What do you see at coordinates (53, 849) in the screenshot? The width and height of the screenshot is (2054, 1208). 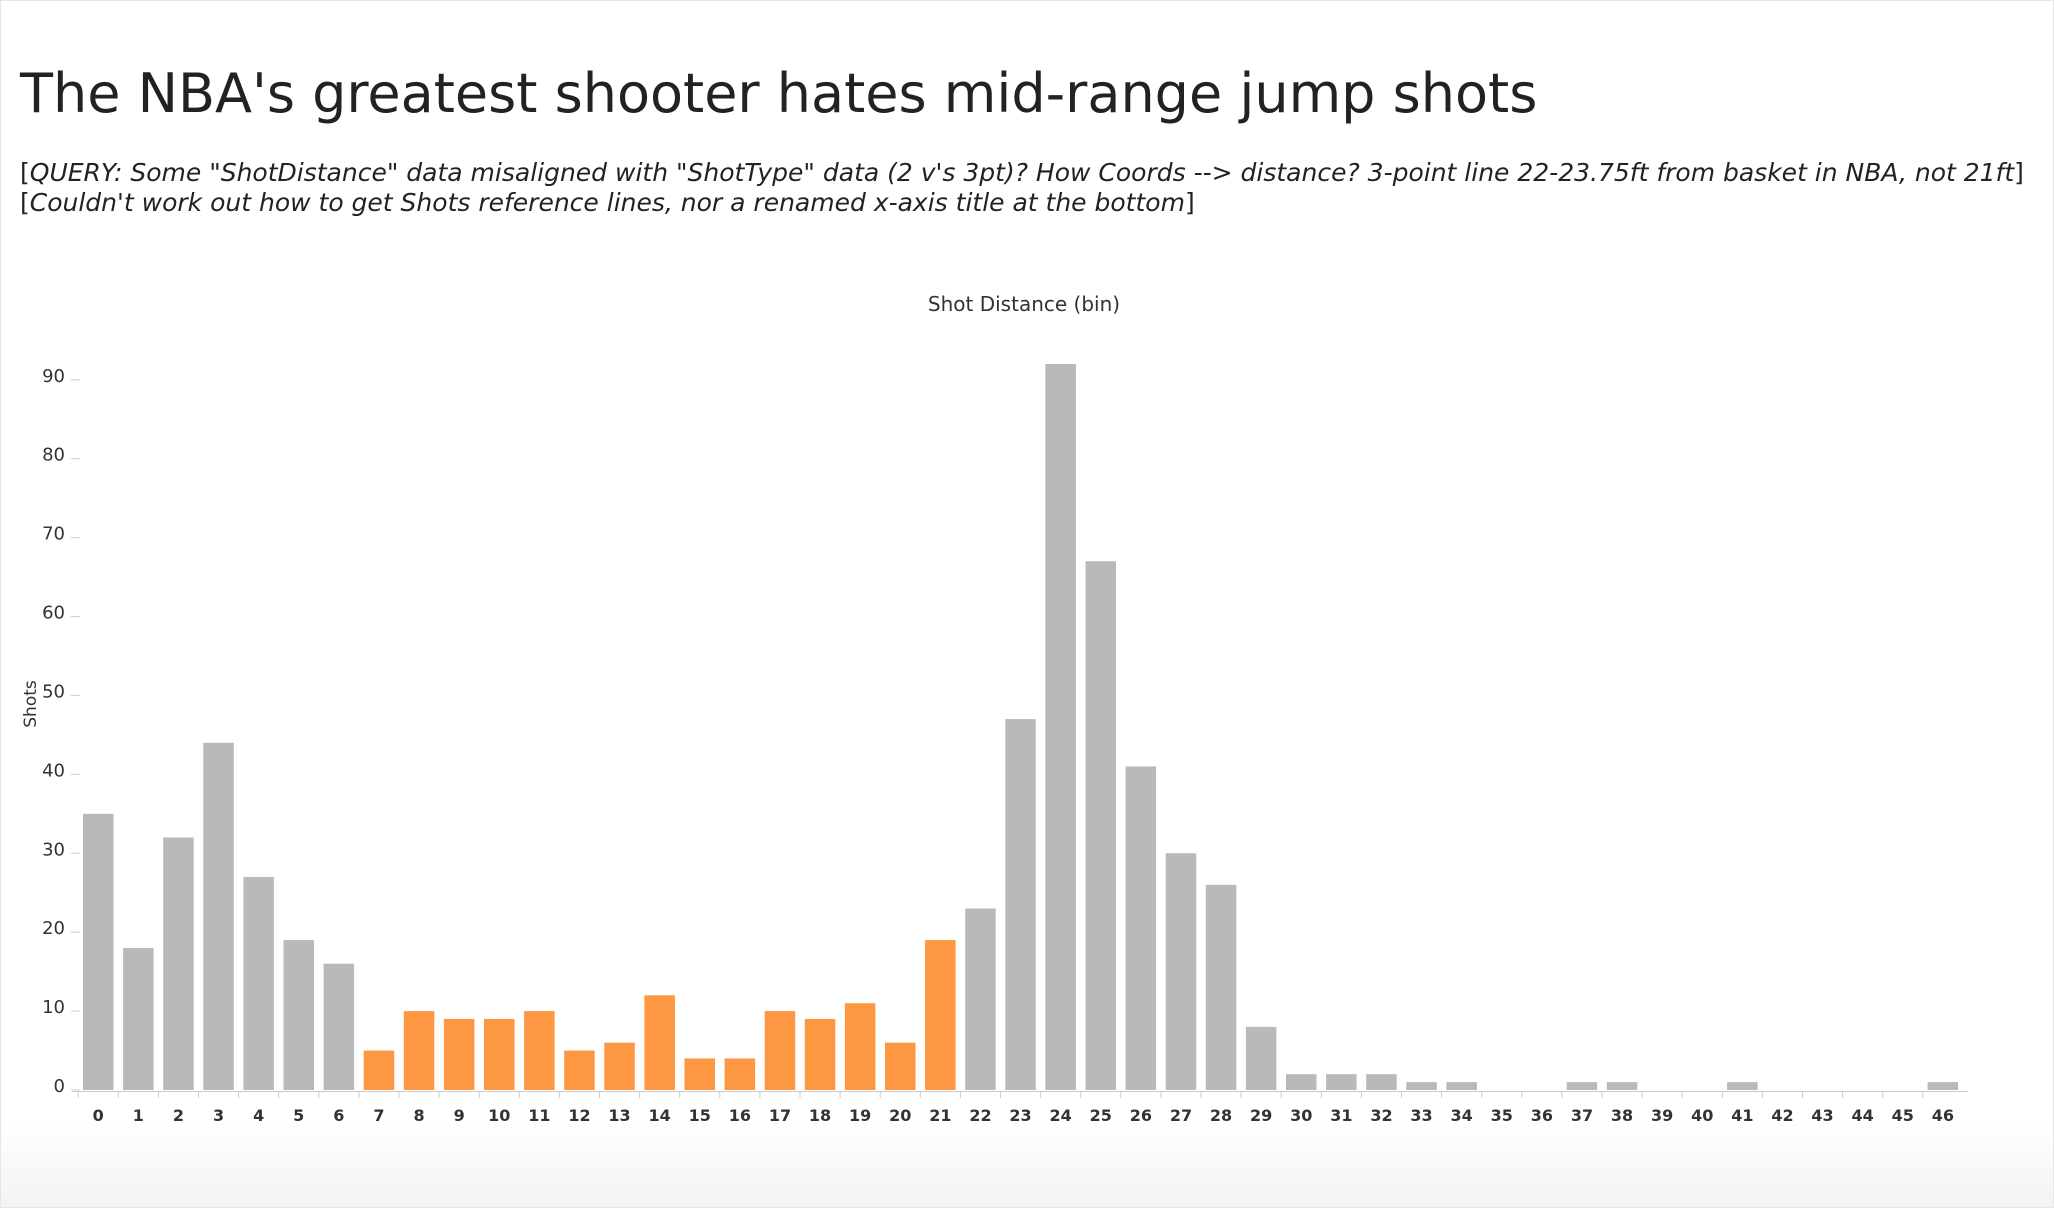 I see `y-tick-label: 30` at bounding box center [53, 849].